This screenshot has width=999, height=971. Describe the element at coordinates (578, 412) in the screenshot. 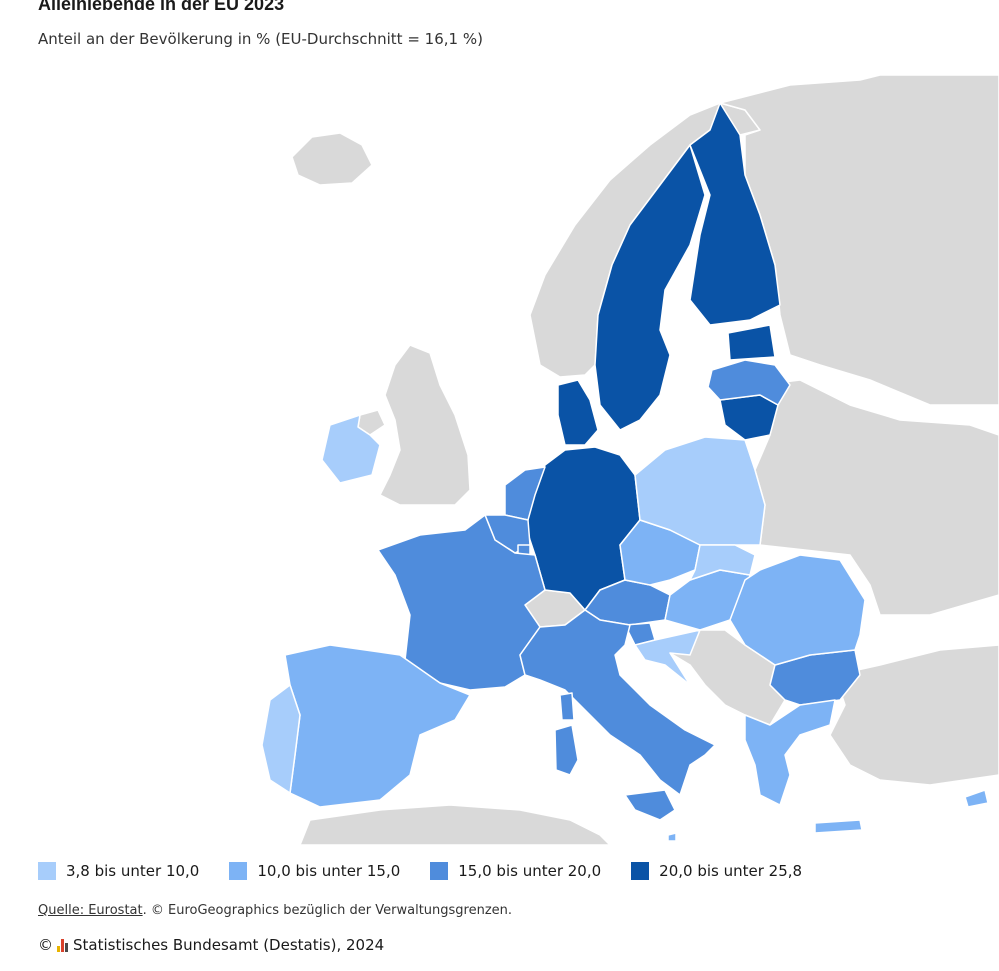

I see `region-denmark` at that location.